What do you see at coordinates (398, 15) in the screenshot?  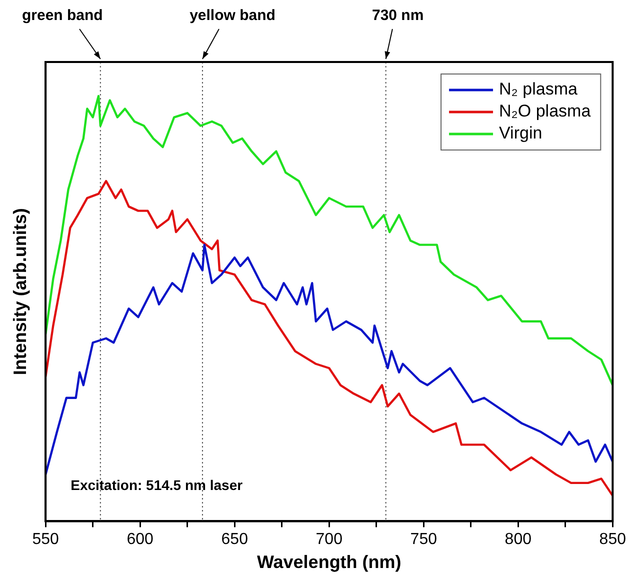 I see `ref-line-label: 730 nm` at bounding box center [398, 15].